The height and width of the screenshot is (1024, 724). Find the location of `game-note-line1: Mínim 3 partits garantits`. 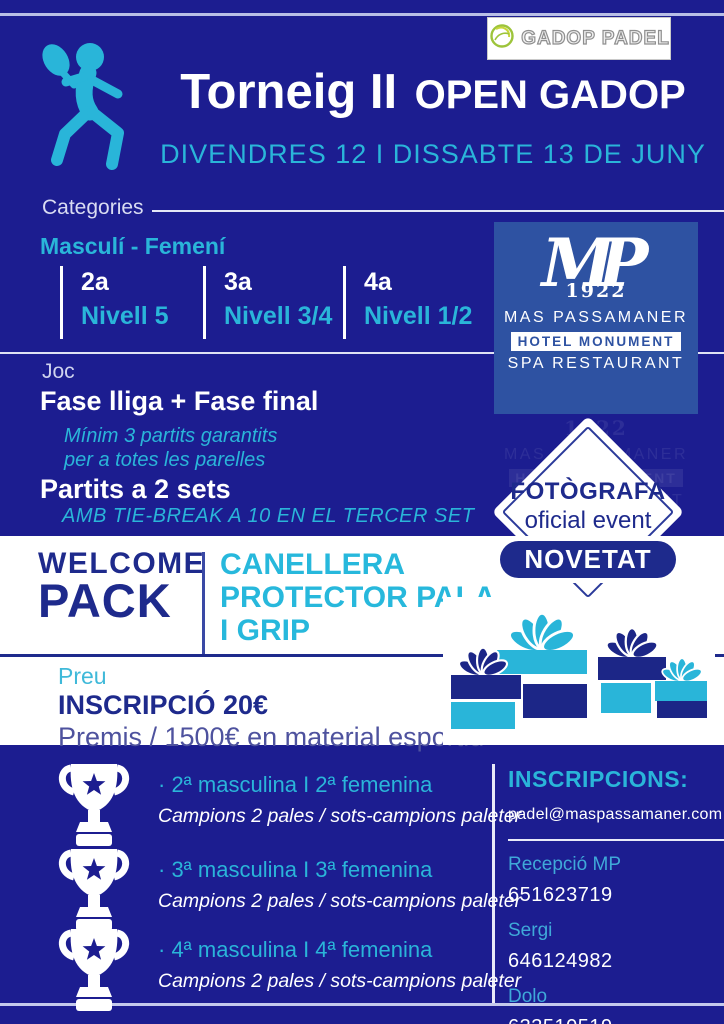

game-note-line1: Mínim 3 partits garantits is located at coordinates (171, 436).